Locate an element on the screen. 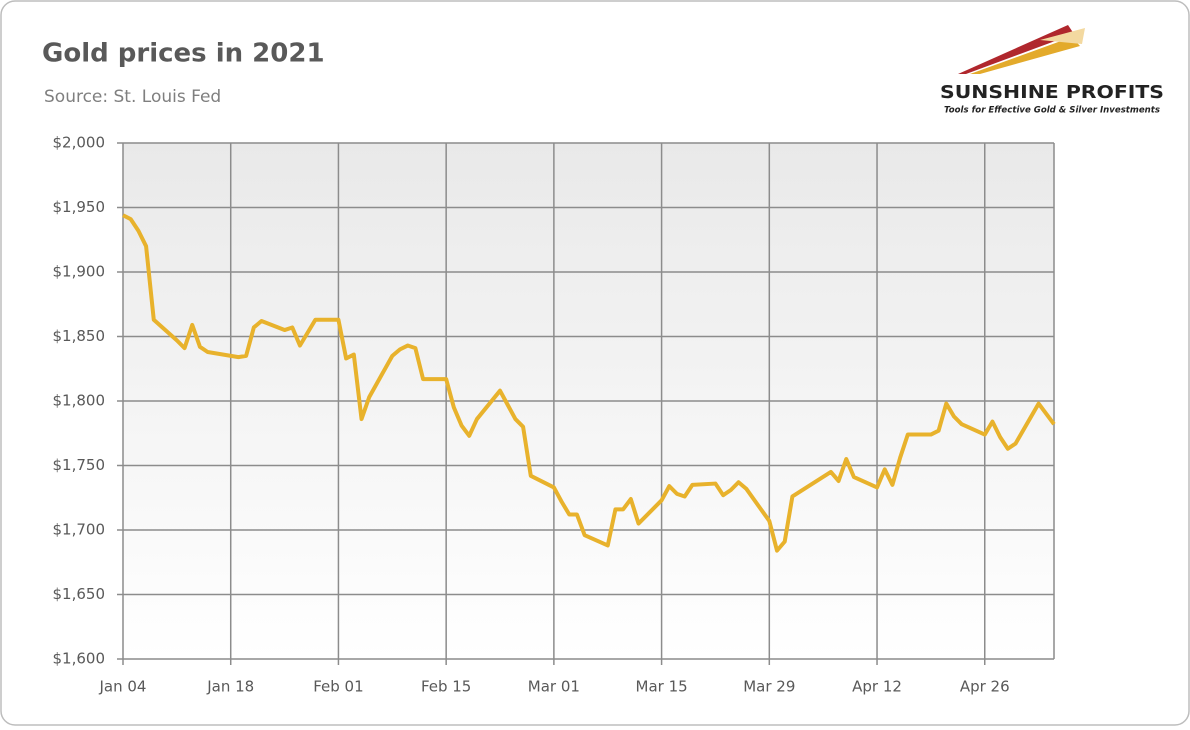  y-tick-label: $1,850 is located at coordinates (79, 336).